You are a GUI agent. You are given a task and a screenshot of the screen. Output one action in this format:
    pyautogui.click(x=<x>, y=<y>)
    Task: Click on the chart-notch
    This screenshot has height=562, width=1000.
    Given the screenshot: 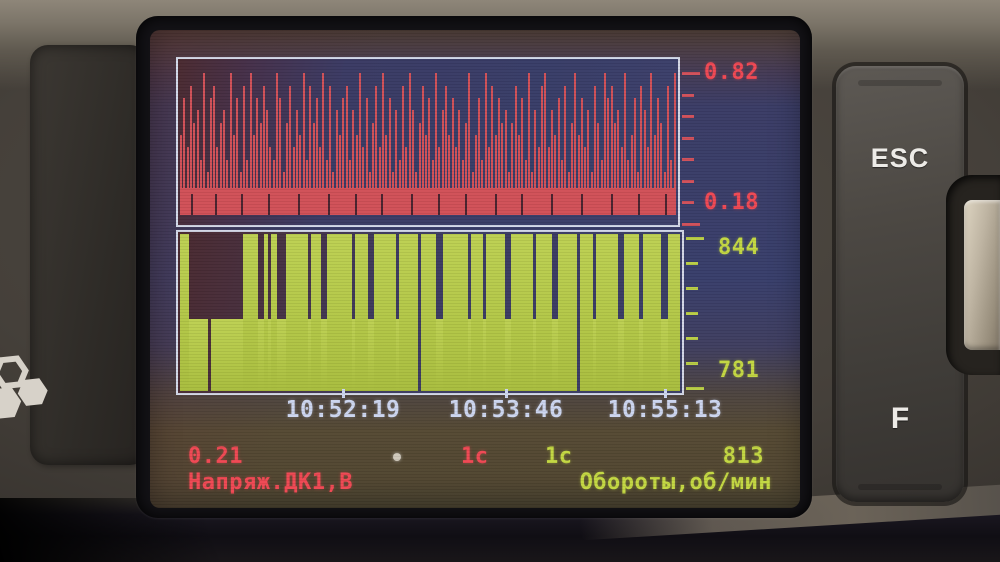 What is the action you would take?
    pyautogui.click(x=612, y=204)
    